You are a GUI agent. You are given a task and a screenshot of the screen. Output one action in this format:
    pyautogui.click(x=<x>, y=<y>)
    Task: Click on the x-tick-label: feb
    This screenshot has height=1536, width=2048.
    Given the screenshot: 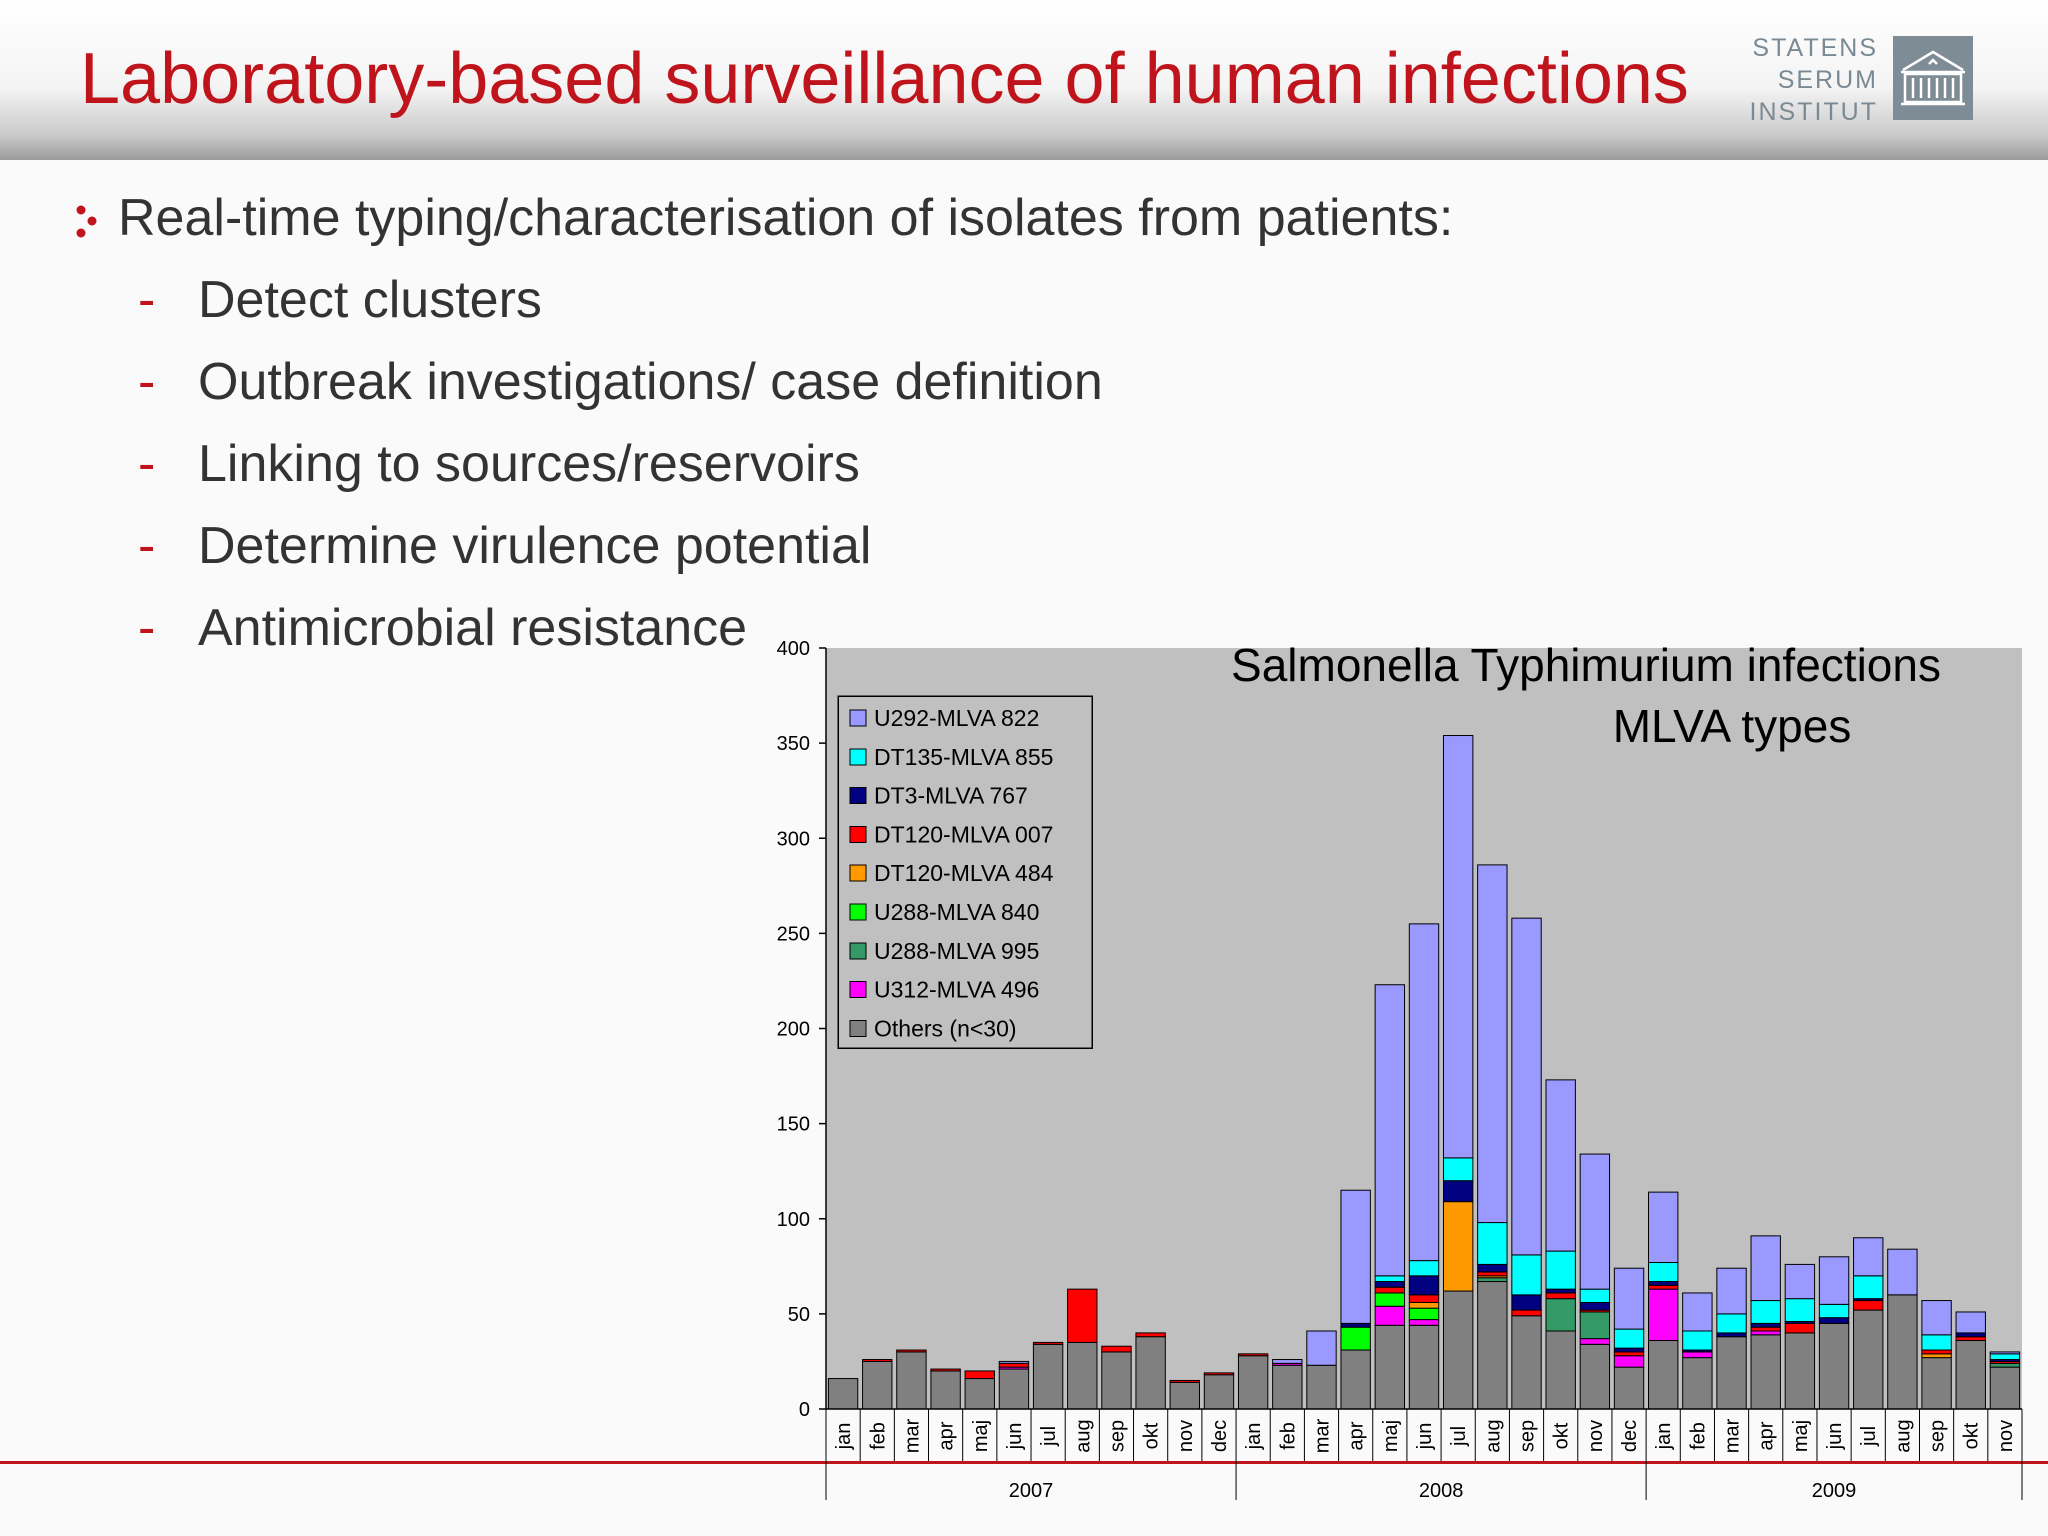 What is the action you would take?
    pyautogui.click(x=1288, y=1436)
    